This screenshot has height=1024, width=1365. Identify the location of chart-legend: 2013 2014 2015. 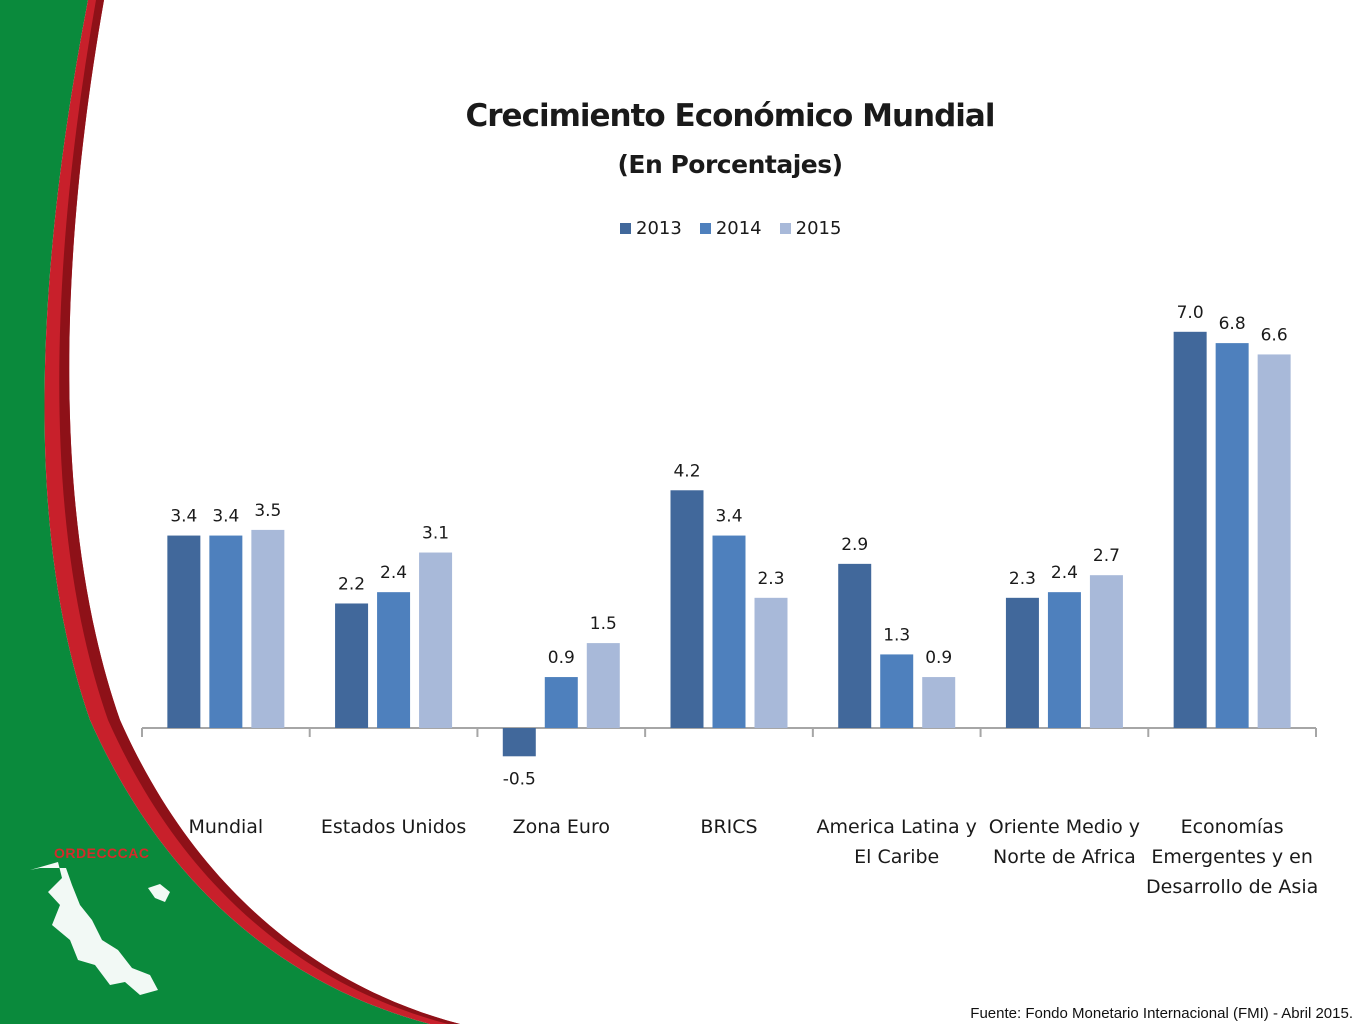
(730, 228).